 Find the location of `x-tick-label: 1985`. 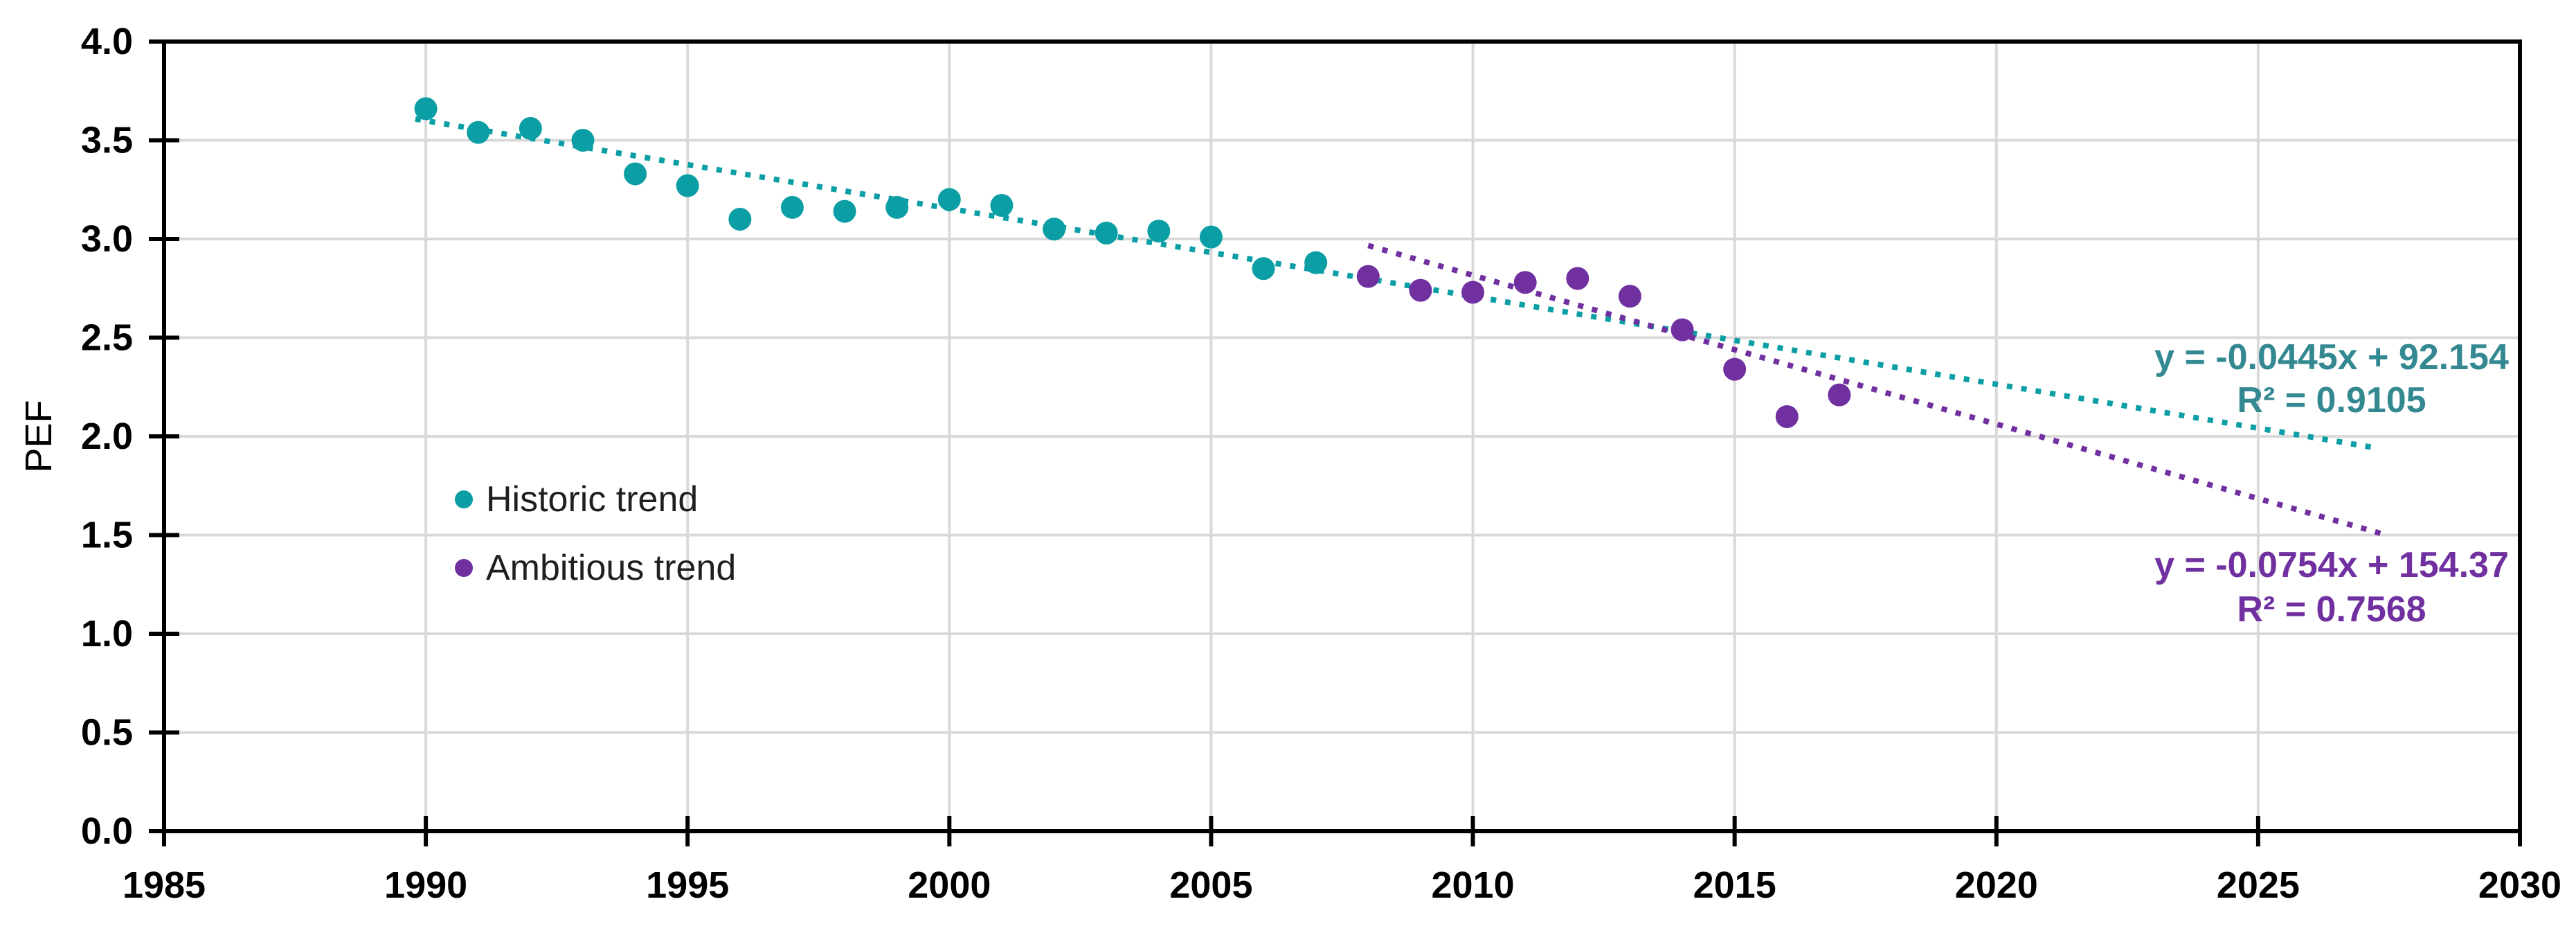

x-tick-label: 1985 is located at coordinates (164, 885).